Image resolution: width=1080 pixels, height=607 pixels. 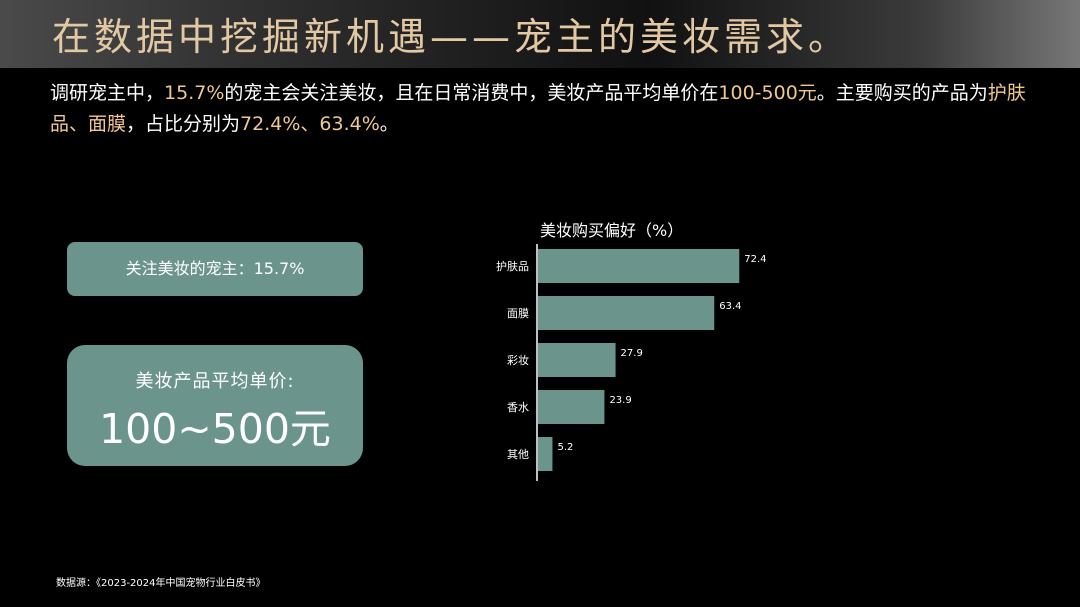 I want to click on category-label-2: 彩妆, so click(x=518, y=360).